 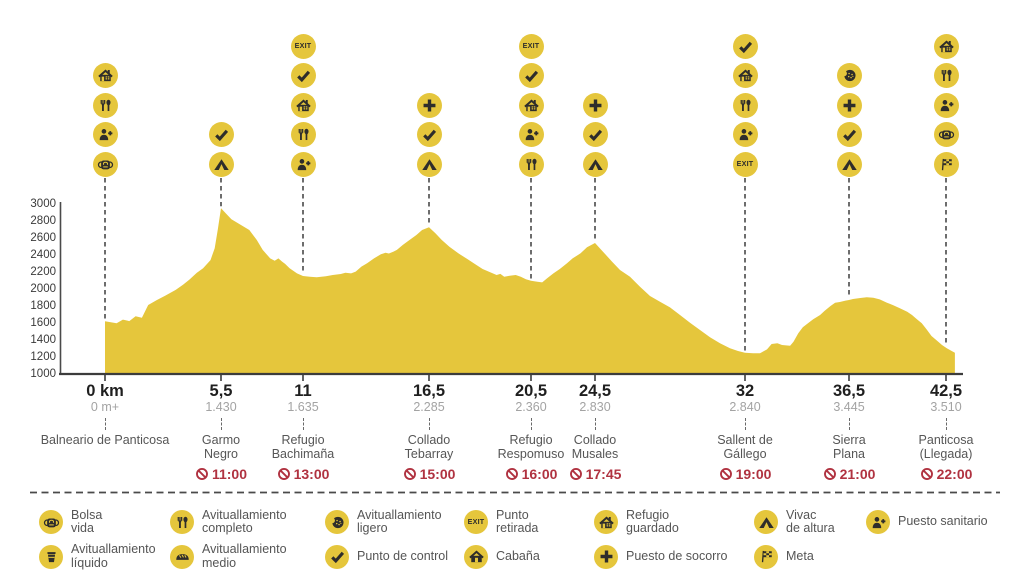 What do you see at coordinates (221, 432) in the screenshot?
I see `checkpoint-label-garmo-negro: 5,5 1.430 Garmo Negro 11:00` at bounding box center [221, 432].